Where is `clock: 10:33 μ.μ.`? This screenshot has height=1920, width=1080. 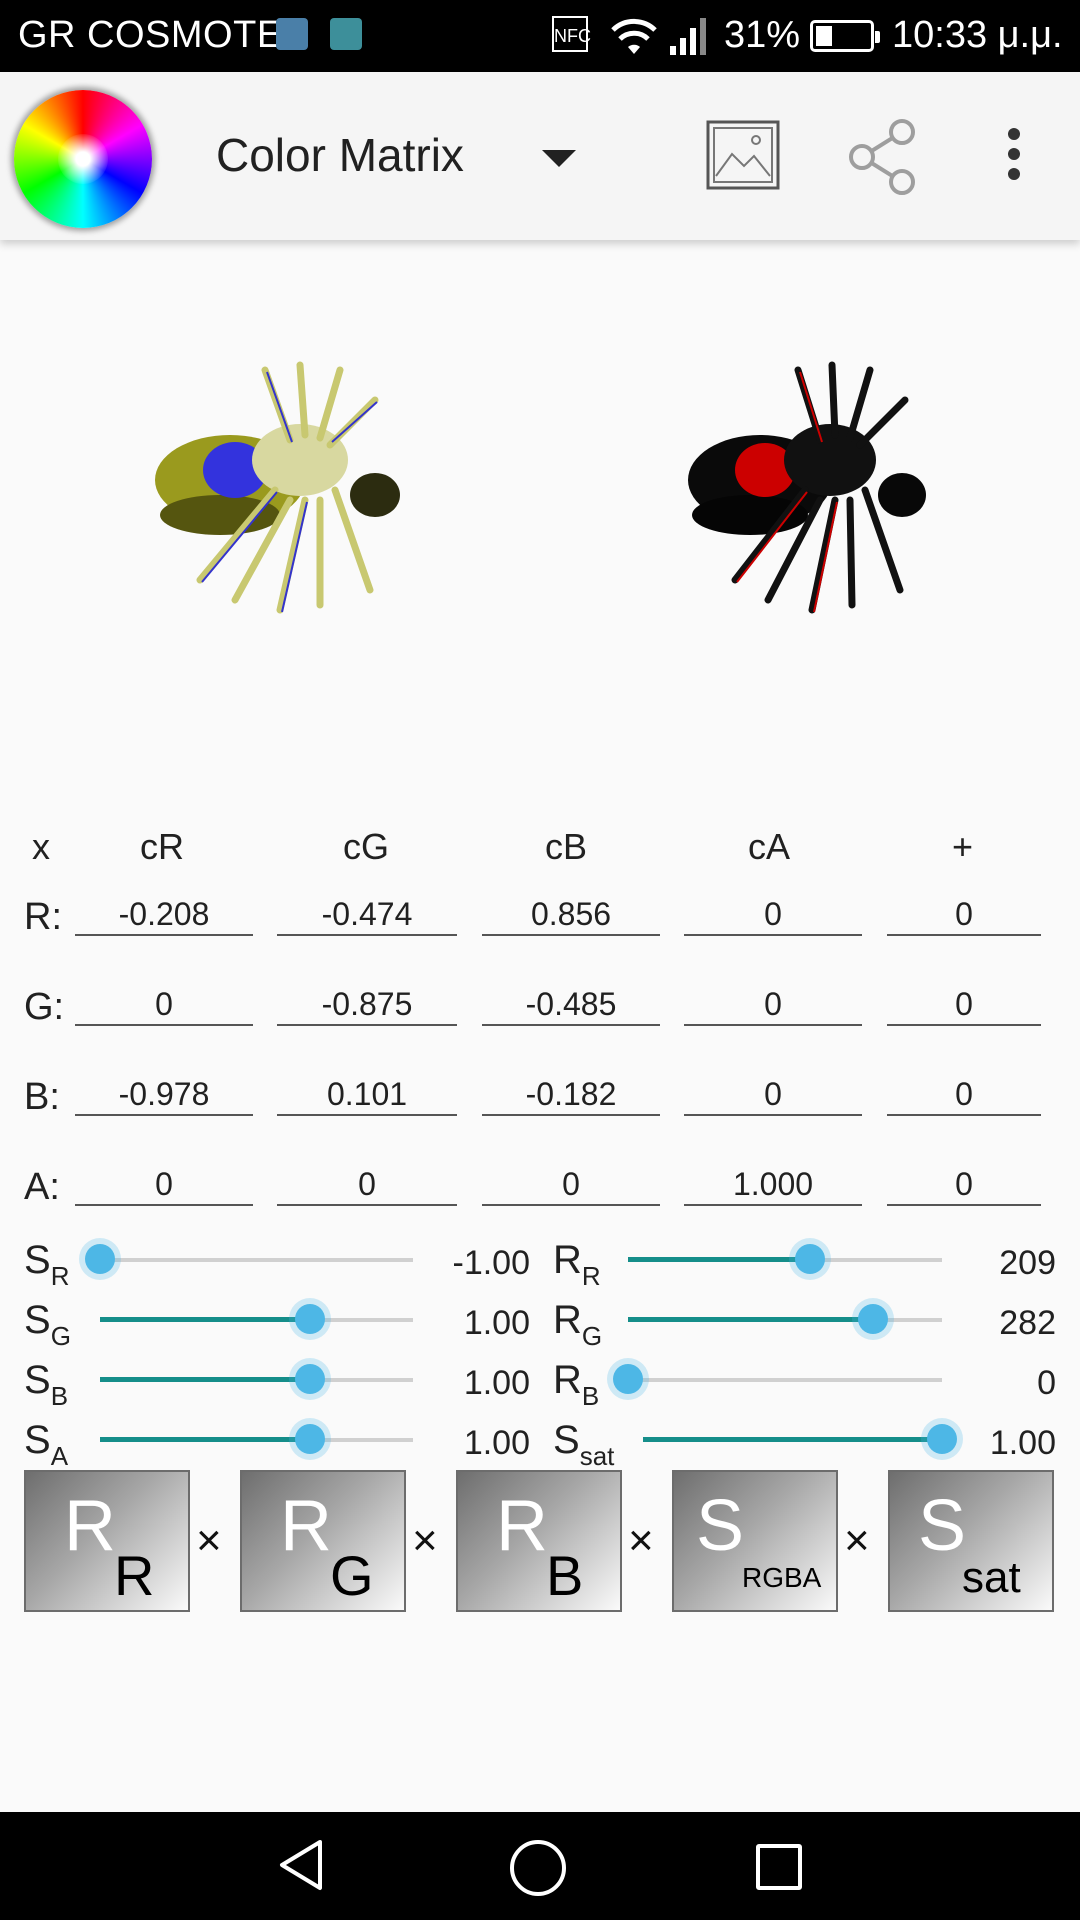
clock: 10:33 μ.μ. is located at coordinates (977, 35).